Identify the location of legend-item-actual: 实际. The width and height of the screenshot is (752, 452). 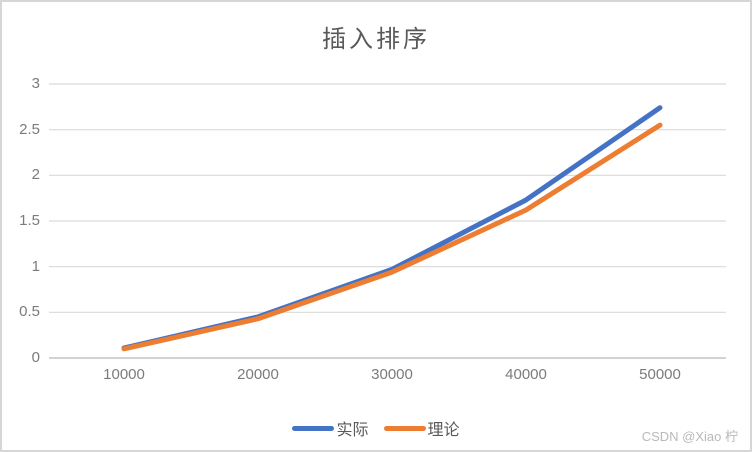
(330, 428).